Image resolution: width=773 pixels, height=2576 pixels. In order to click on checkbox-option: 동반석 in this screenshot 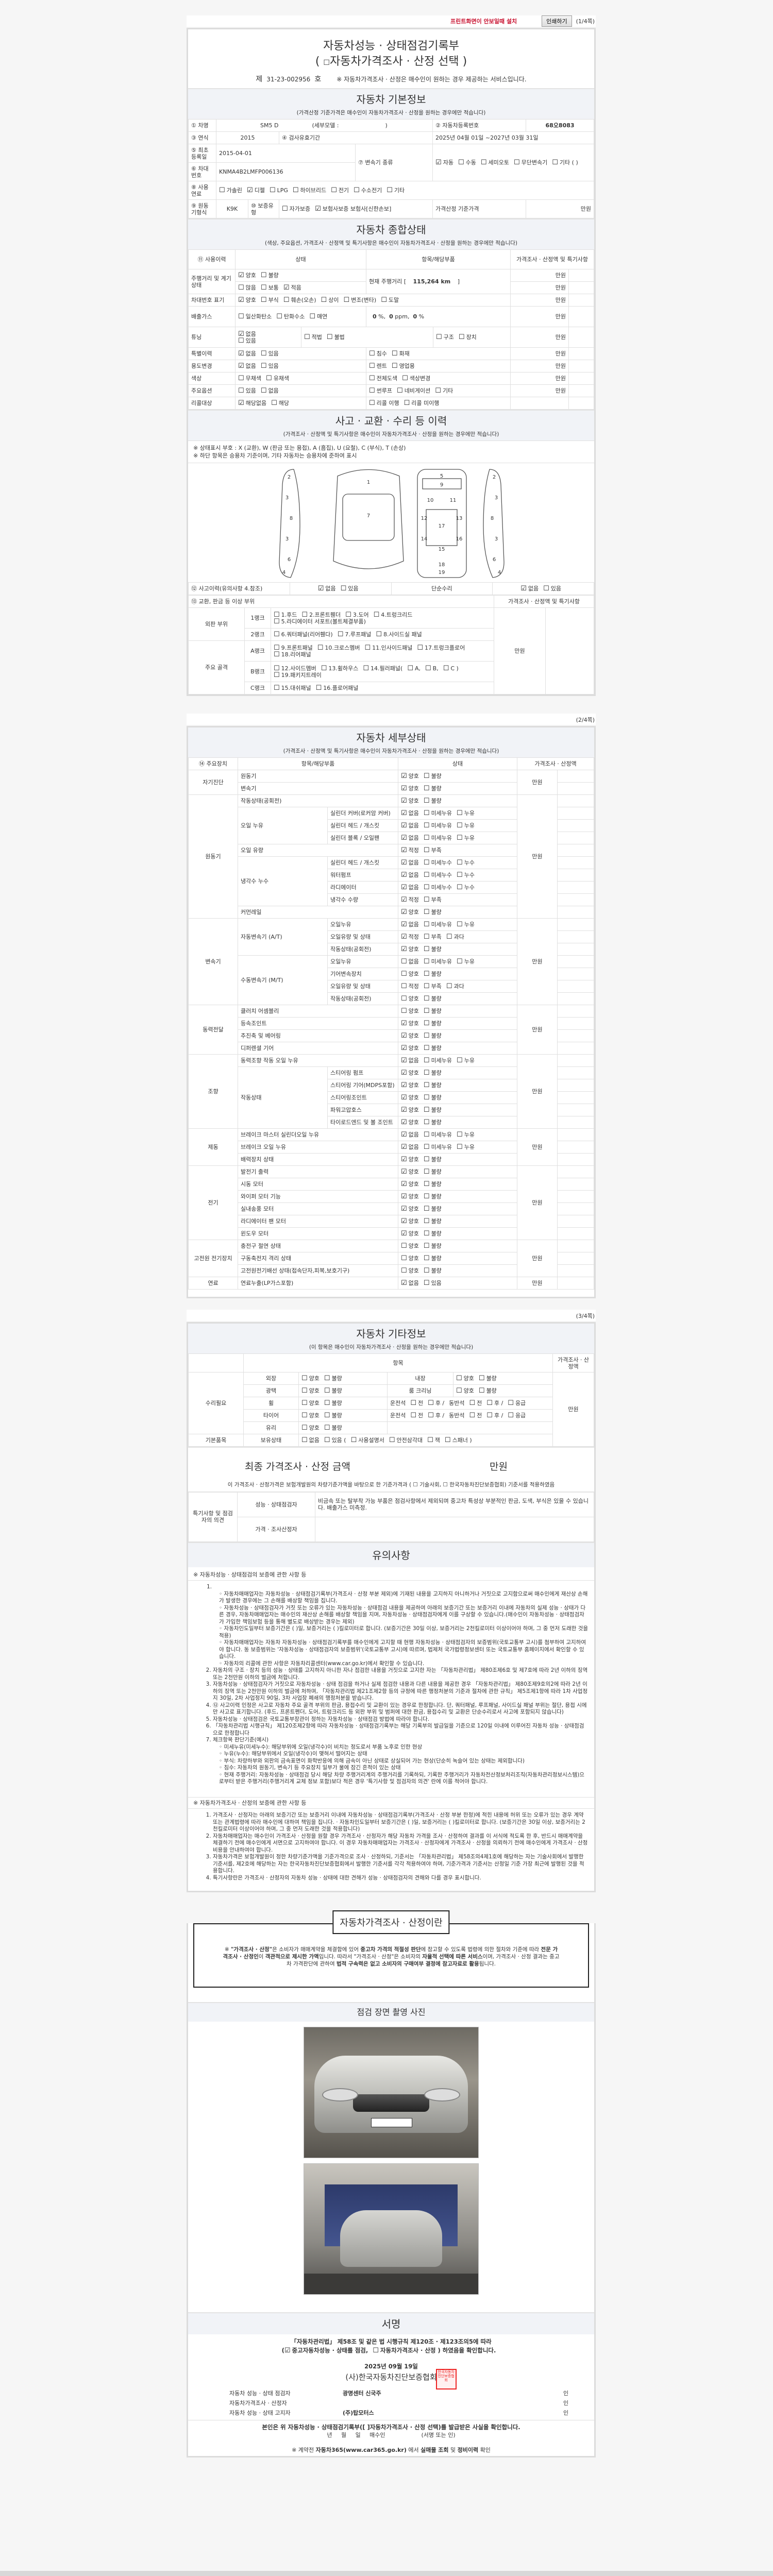, I will do `click(456, 1403)`.